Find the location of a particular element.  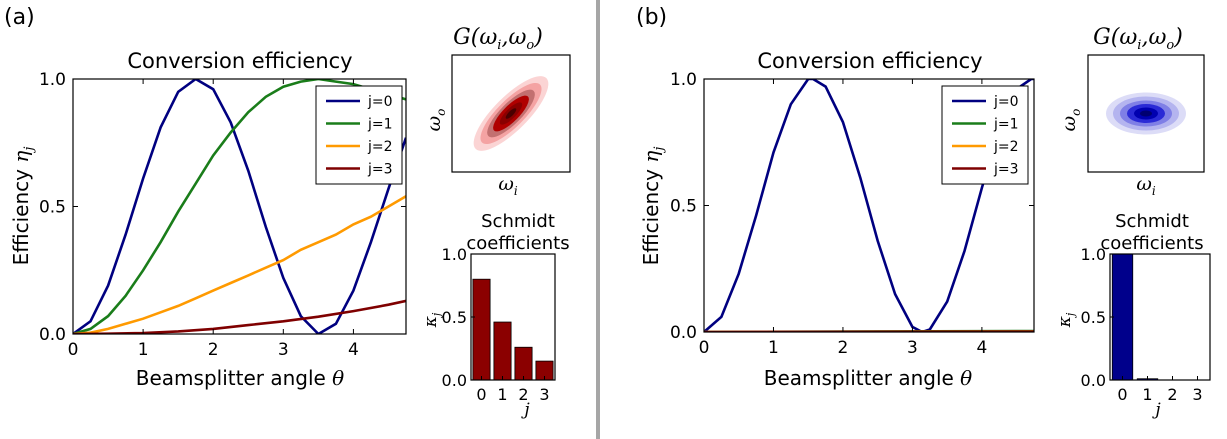

panel-a-ytick-label-0.5: 0.5 is located at coordinates (52, 208).